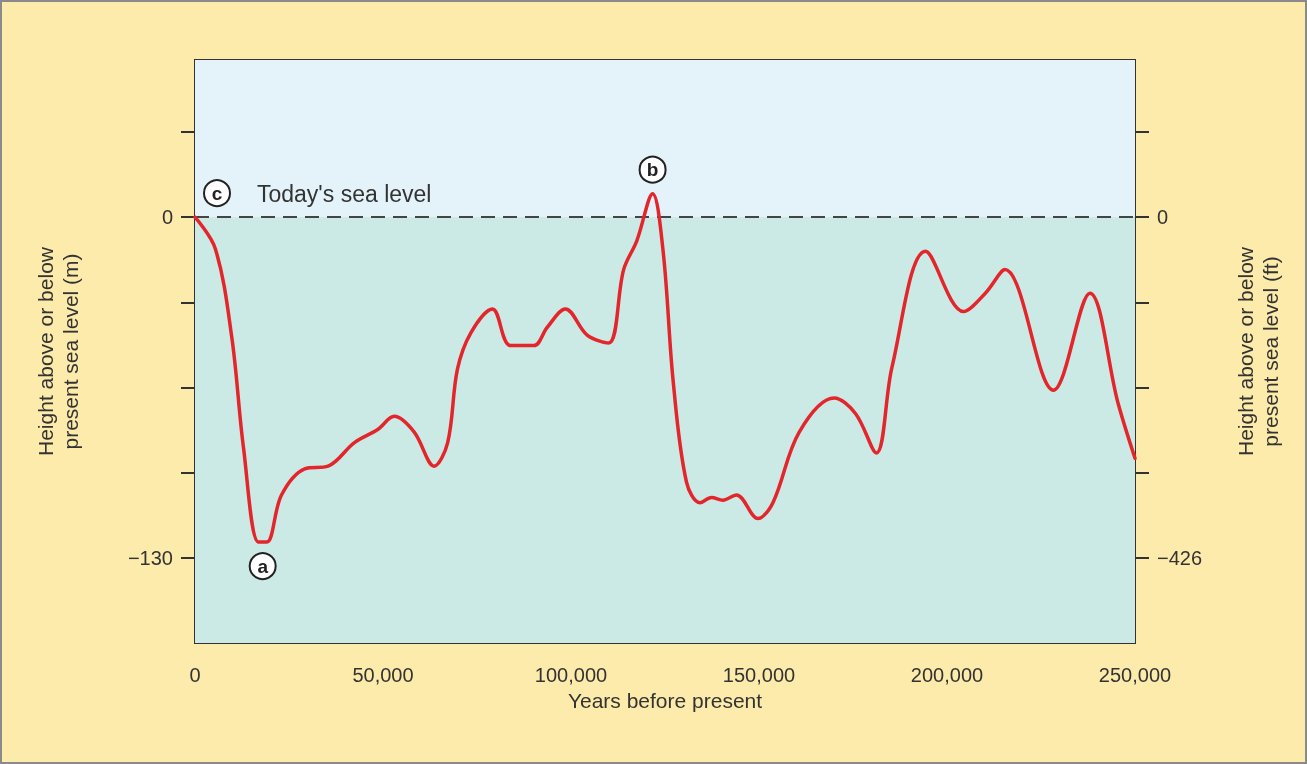 This screenshot has width=1307, height=764. Describe the element at coordinates (652, 170) in the screenshot. I see `annotation: b` at that location.